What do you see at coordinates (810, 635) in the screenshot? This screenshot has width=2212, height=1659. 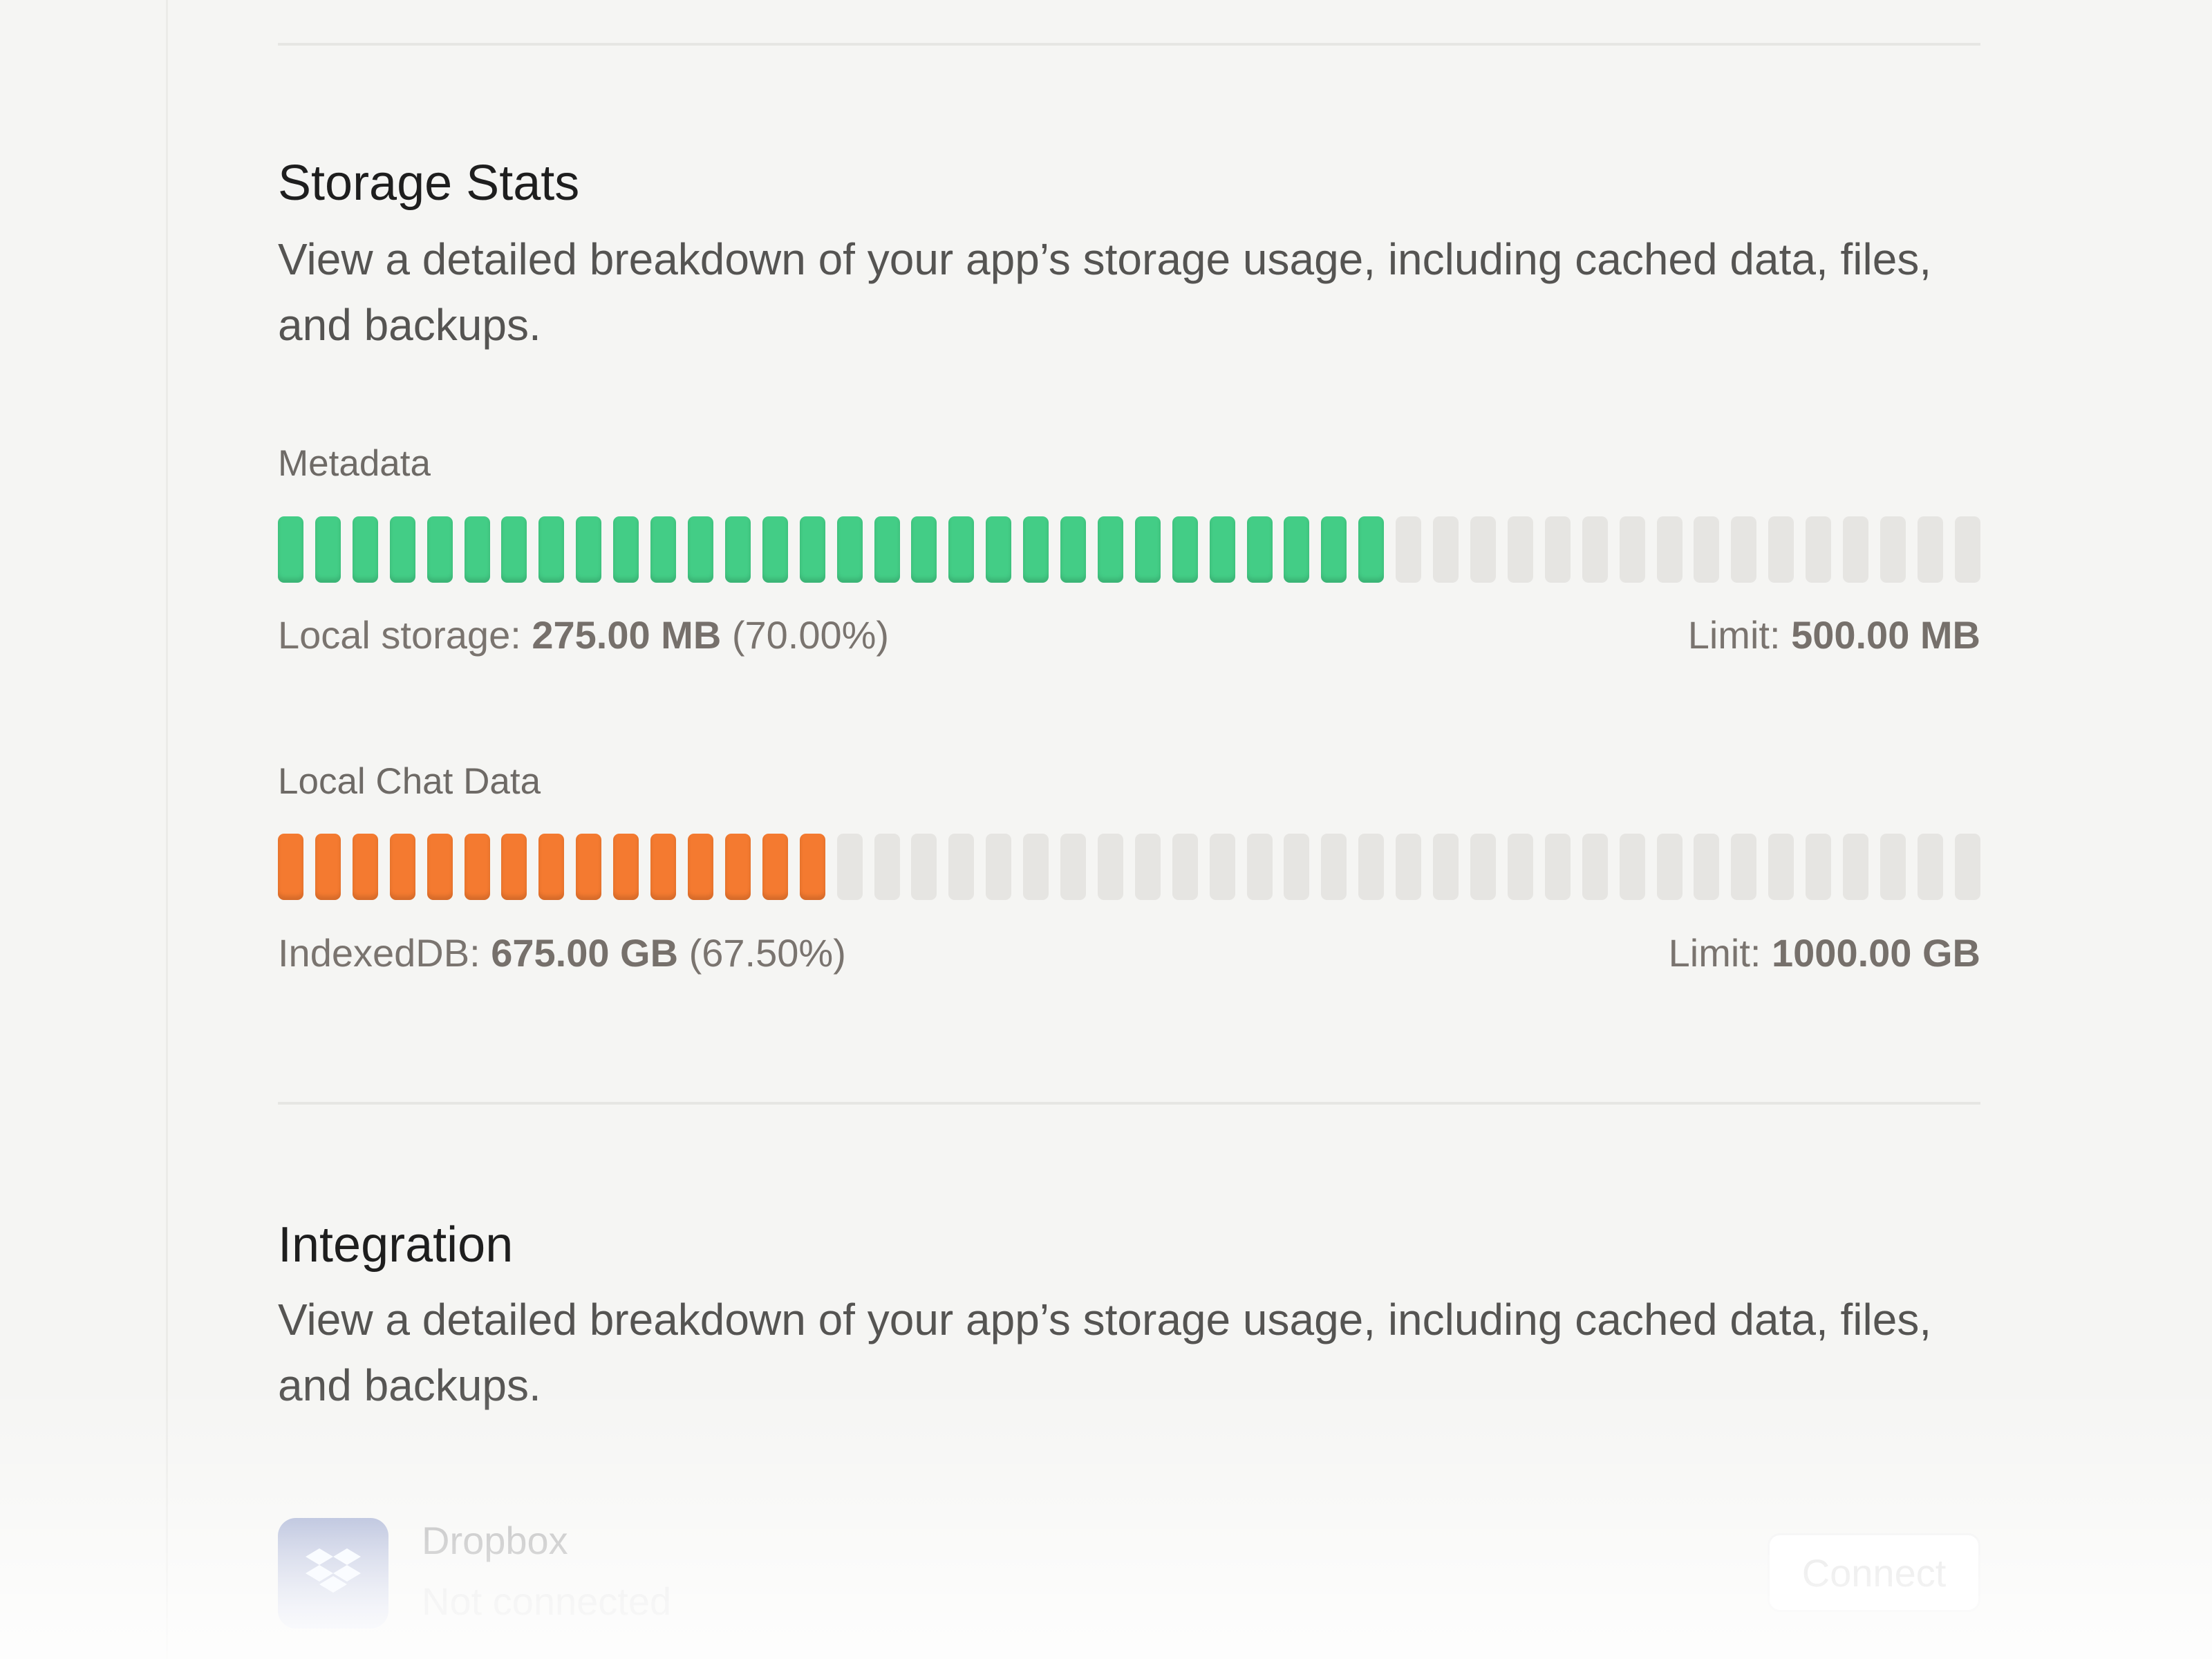 I see `usage-percent: (70.00%)` at bounding box center [810, 635].